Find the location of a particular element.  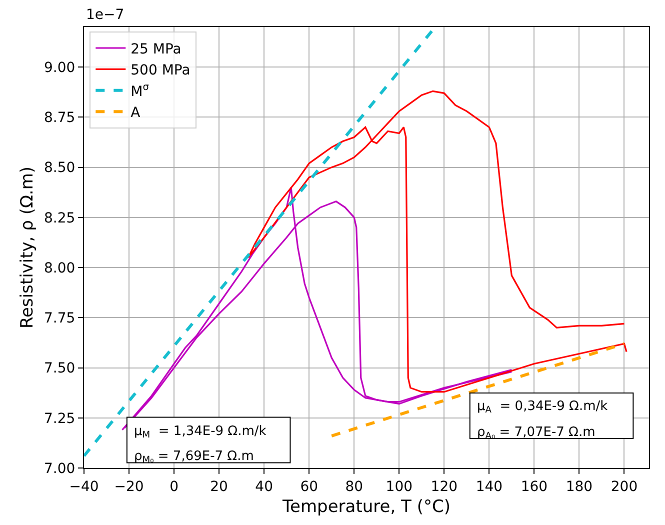

legend-label: 25 MPa is located at coordinates (156, 49).